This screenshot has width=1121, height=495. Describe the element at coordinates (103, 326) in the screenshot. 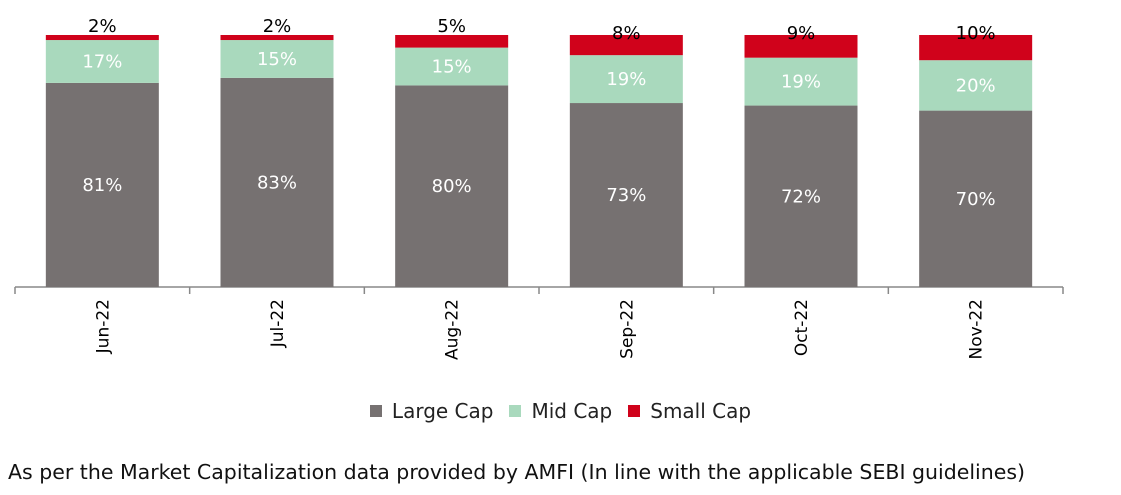

I see `x-tick-label: Jun-22` at that location.